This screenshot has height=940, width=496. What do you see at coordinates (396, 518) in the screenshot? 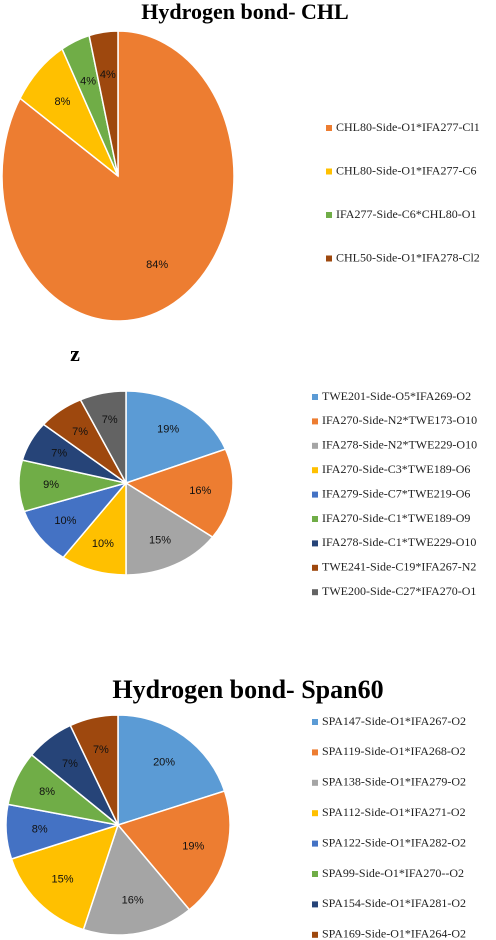
I see `legend-label: IFA270-Side-C1*TWE189-O9` at bounding box center [396, 518].